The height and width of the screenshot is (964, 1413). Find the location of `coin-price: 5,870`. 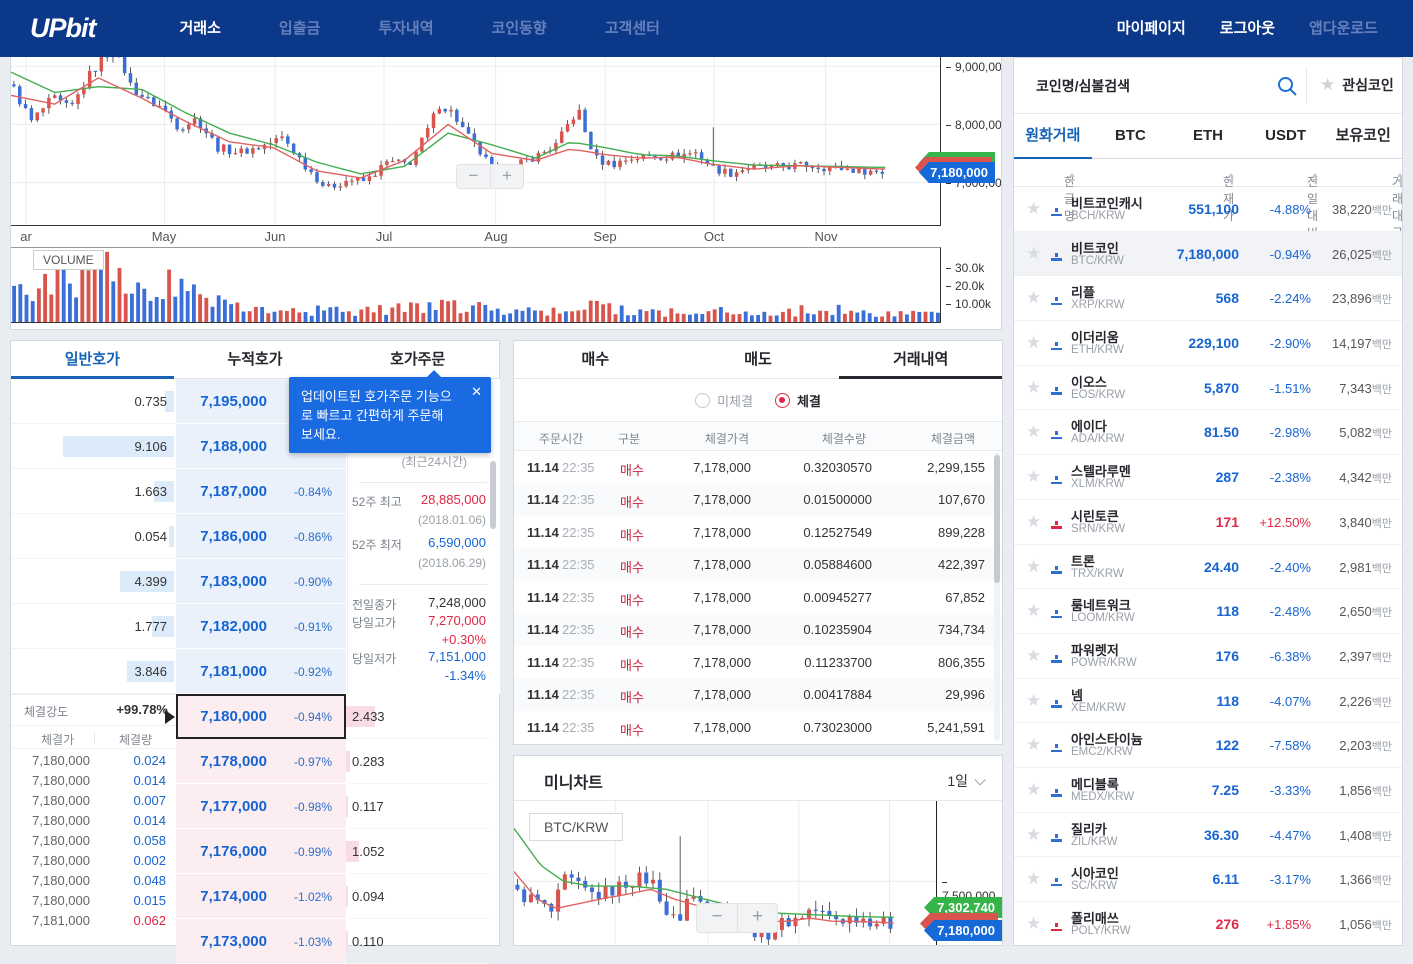

coin-price: 5,870 is located at coordinates (1221, 388).